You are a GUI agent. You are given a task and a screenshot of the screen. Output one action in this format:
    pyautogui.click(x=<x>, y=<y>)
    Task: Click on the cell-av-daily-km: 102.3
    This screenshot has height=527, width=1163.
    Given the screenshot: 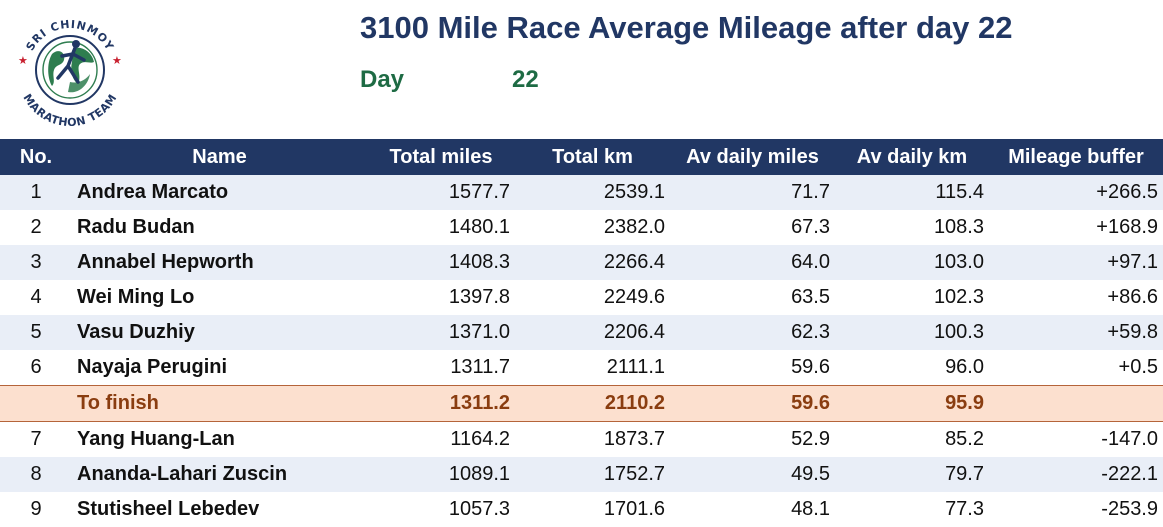 What is the action you would take?
    pyautogui.click(x=912, y=297)
    